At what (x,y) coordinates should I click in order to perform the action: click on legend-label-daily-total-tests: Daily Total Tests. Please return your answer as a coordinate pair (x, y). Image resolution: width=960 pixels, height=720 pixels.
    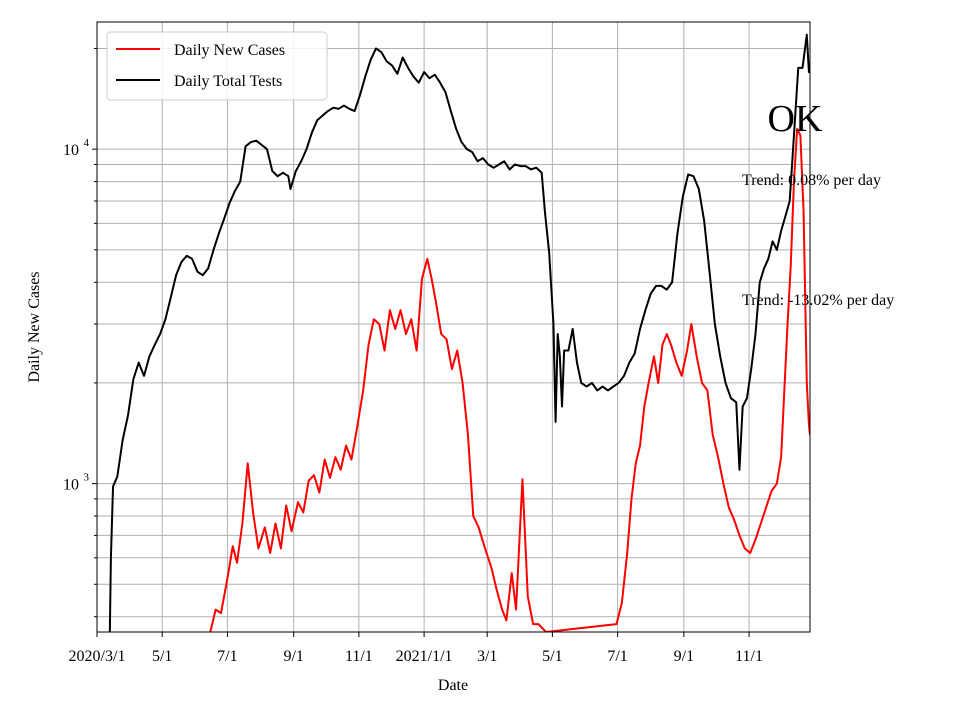
    Looking at the image, I should click on (228, 81).